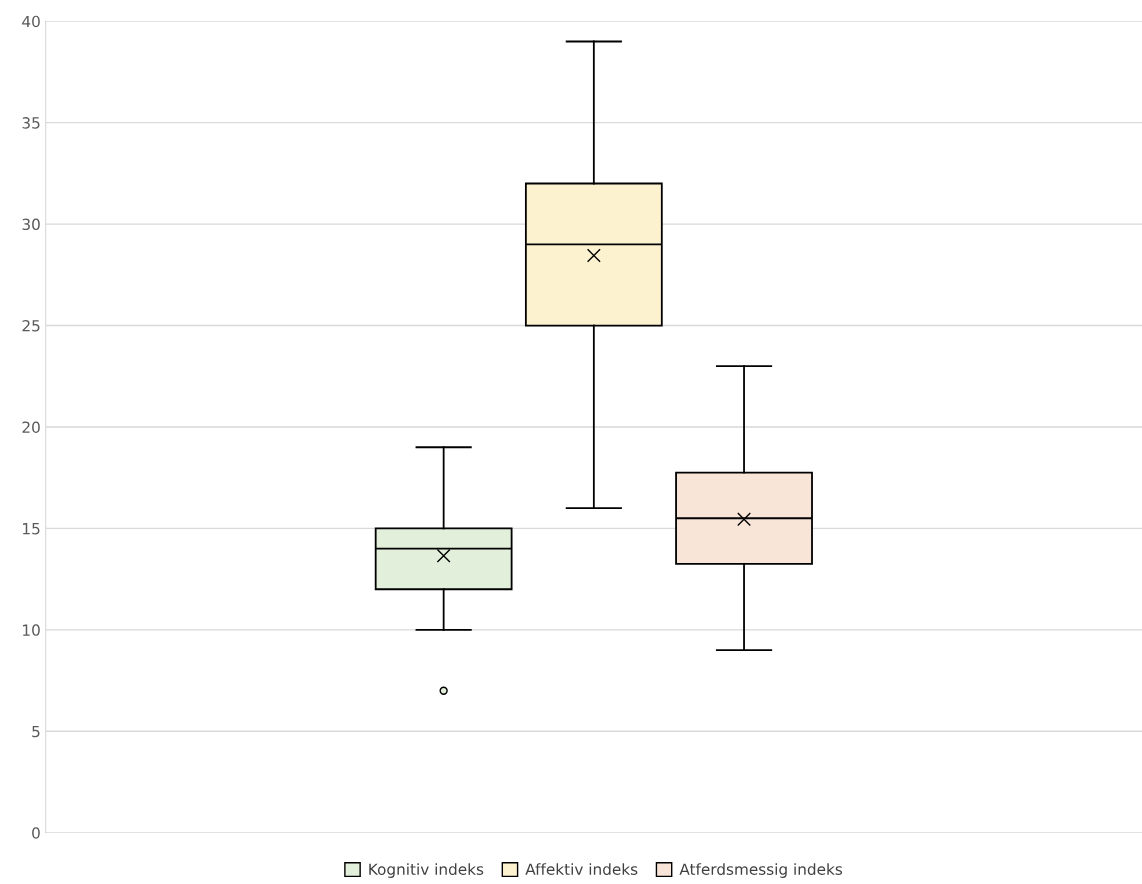 This screenshot has height=884, width=1142. What do you see at coordinates (581, 869) in the screenshot?
I see `legend-label: Affektiv indeks` at bounding box center [581, 869].